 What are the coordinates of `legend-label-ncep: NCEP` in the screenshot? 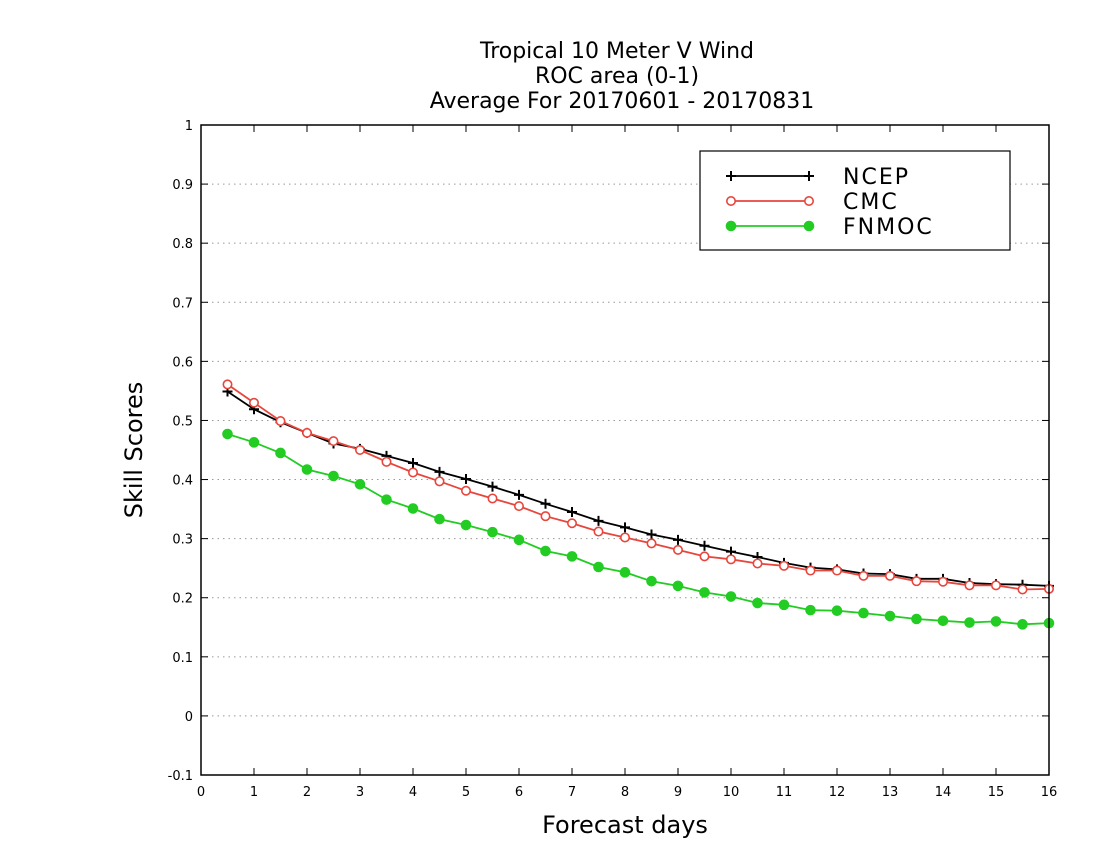 It's located at (876, 177).